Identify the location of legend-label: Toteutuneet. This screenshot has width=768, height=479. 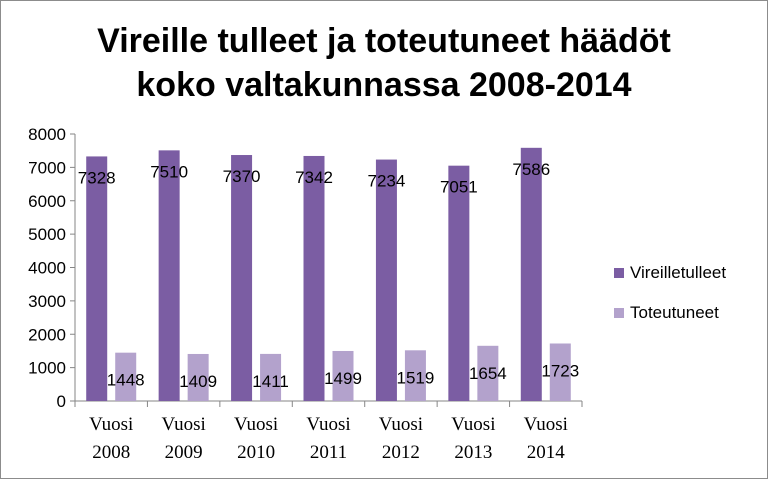
(674, 312).